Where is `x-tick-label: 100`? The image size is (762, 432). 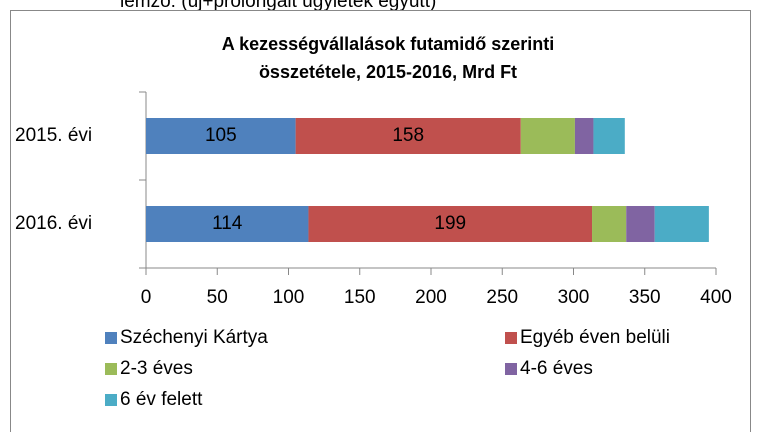
x-tick-label: 100 is located at coordinates (289, 297).